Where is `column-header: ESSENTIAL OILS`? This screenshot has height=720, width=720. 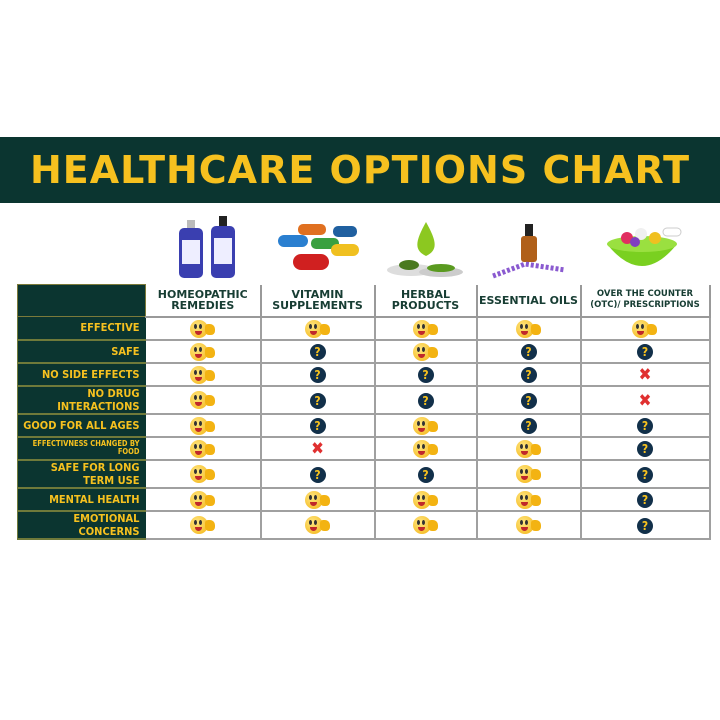
column-header: ESSENTIAL OILS is located at coordinates (529, 301).